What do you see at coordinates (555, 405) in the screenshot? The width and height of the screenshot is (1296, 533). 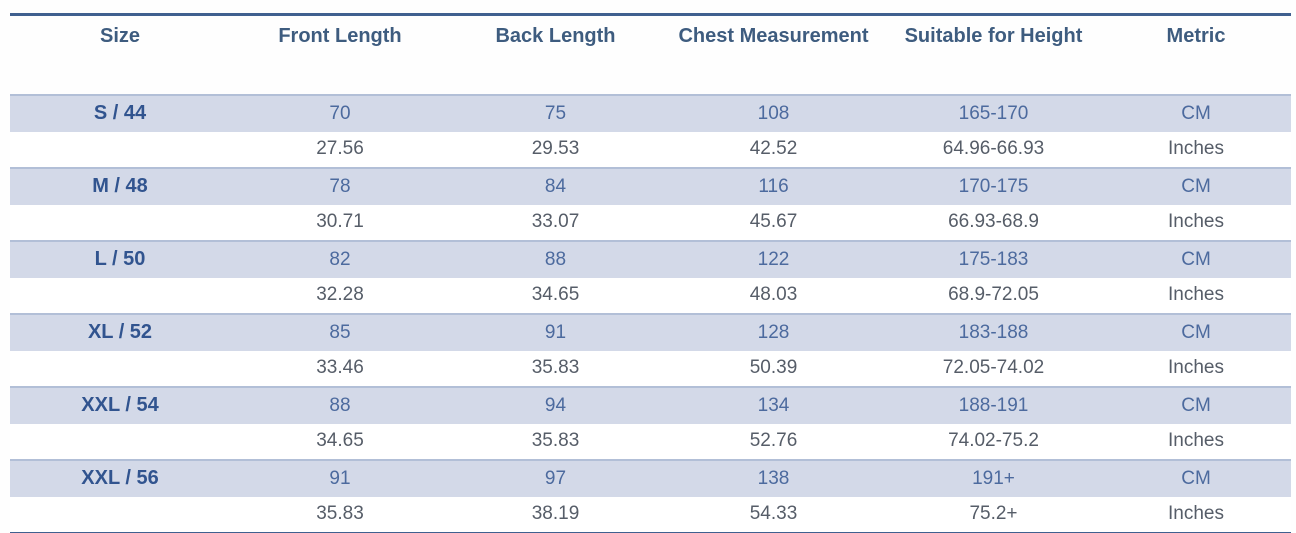 I see `back-length-cell: 94` at bounding box center [555, 405].